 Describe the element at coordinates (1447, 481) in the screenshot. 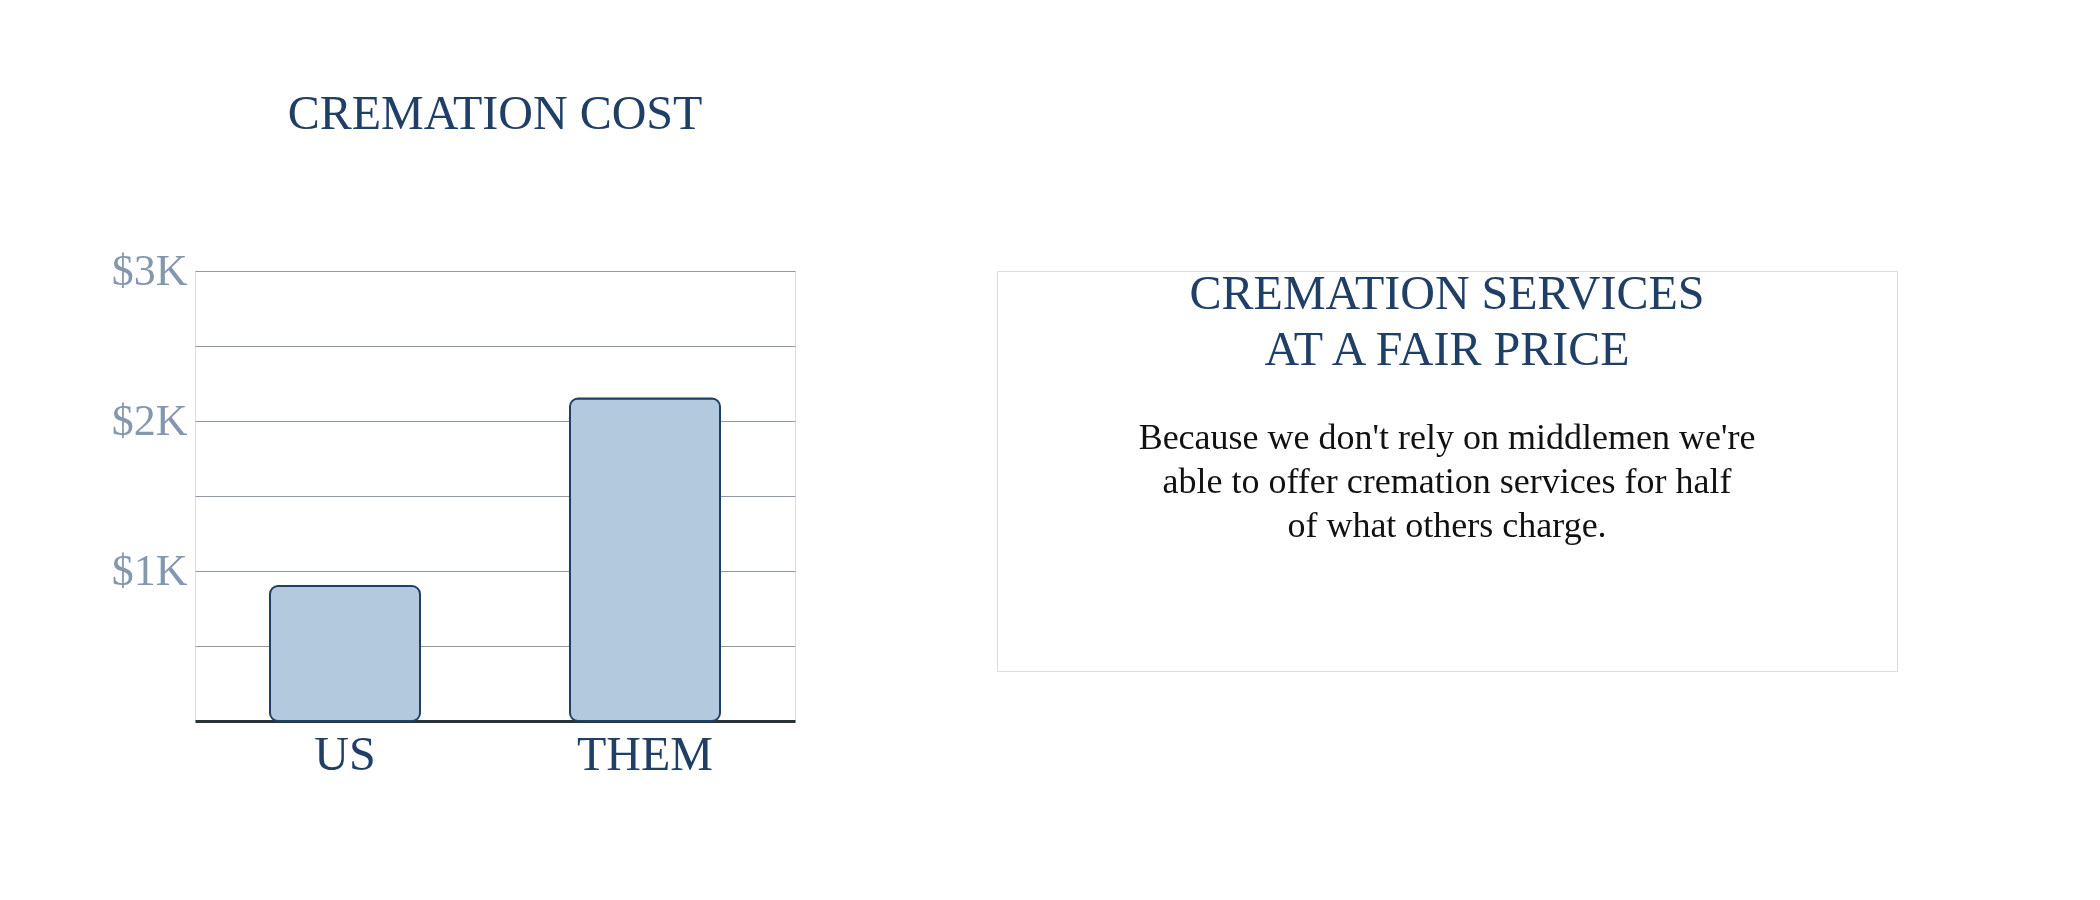

I see `text: Because we don't rely on middlemen we're able to offer cremation services for half of what others charge.` at that location.